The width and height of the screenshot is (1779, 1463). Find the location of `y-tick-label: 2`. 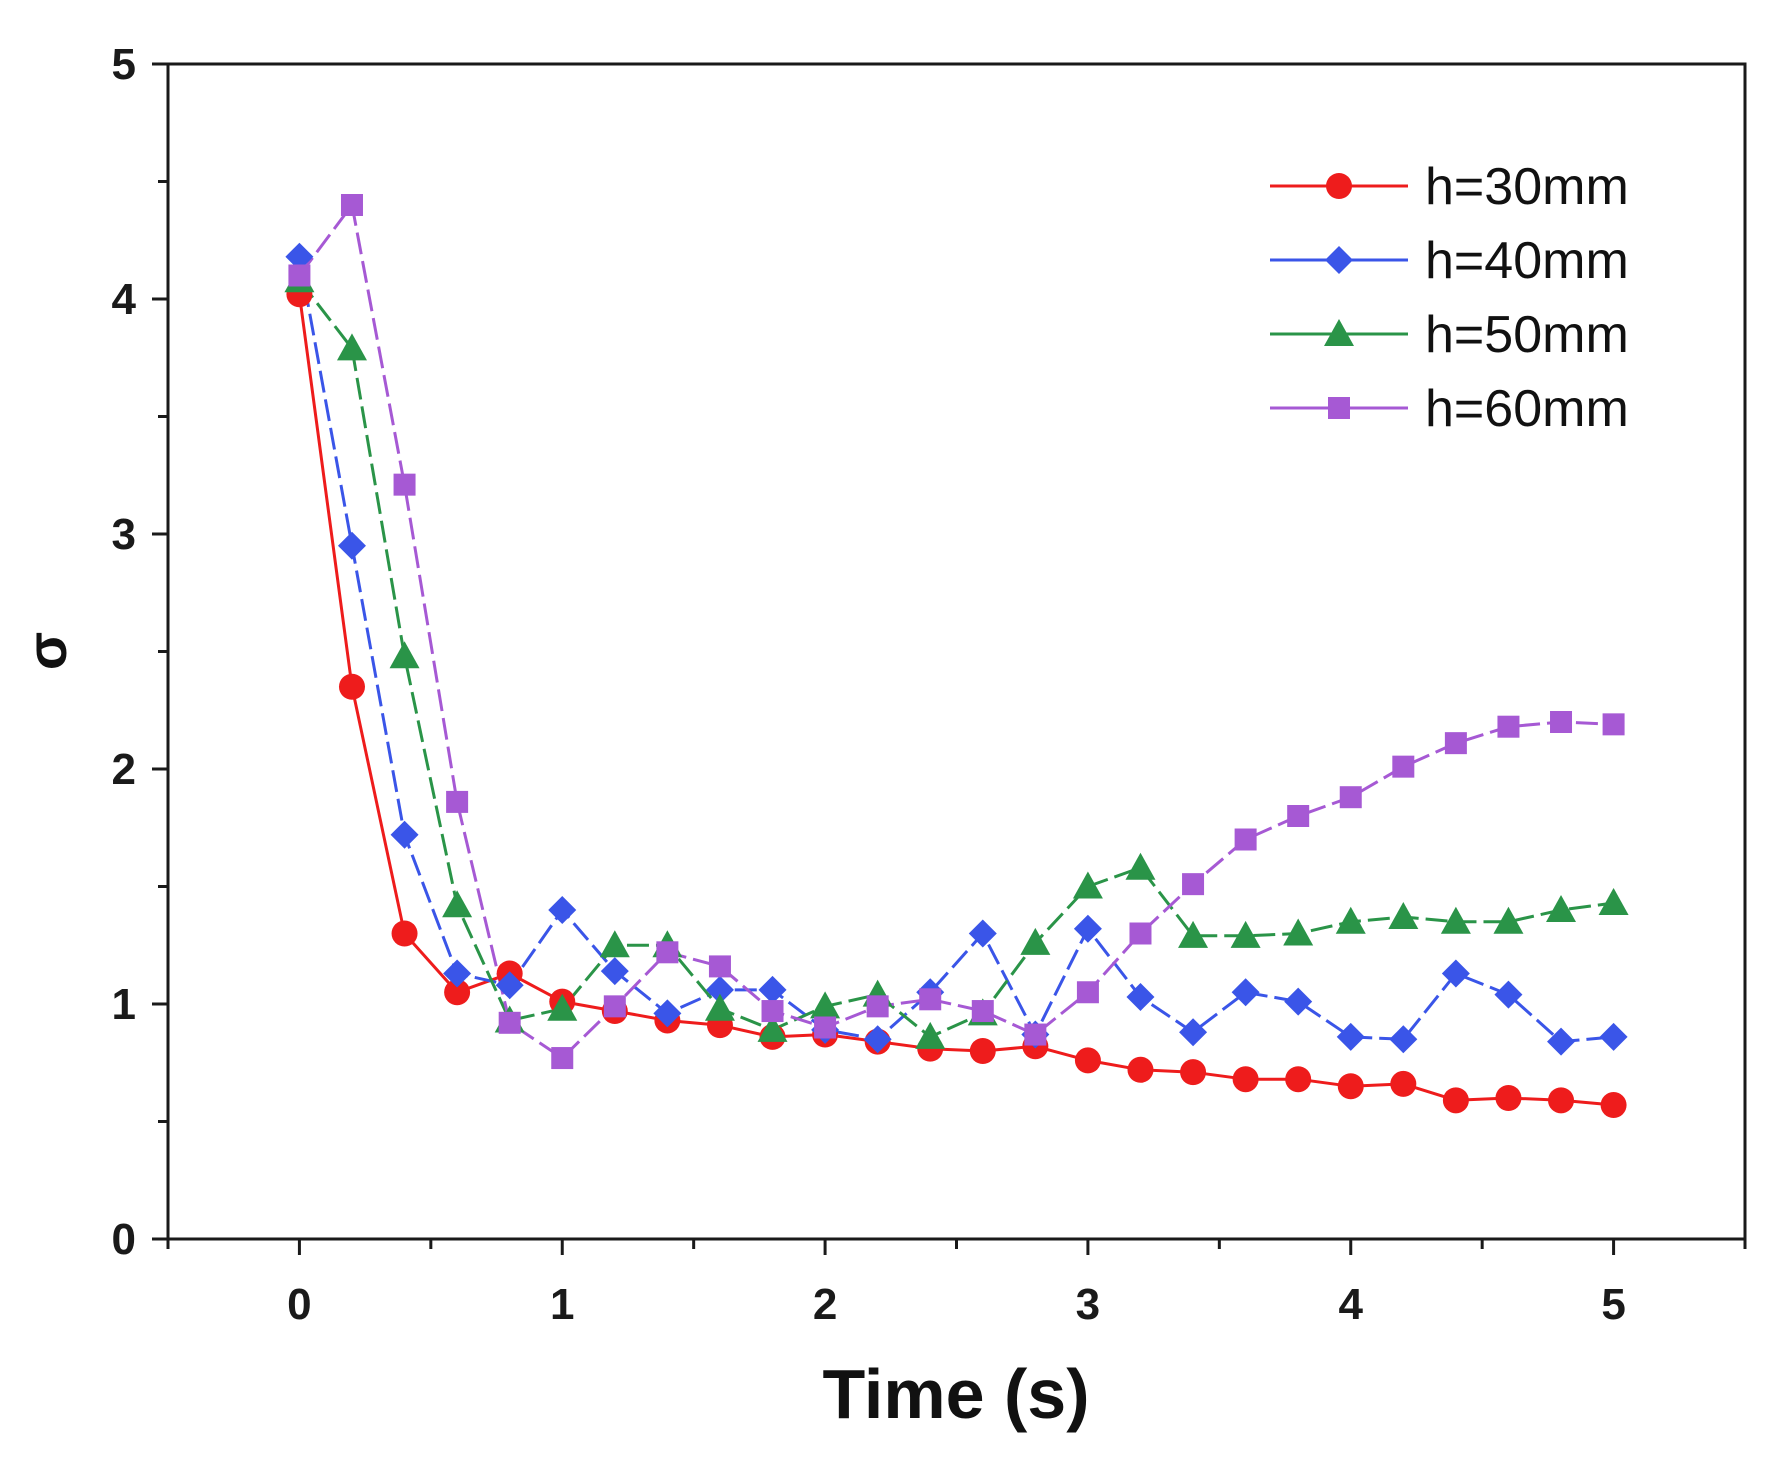

y-tick-label: 2 is located at coordinates (124, 769).